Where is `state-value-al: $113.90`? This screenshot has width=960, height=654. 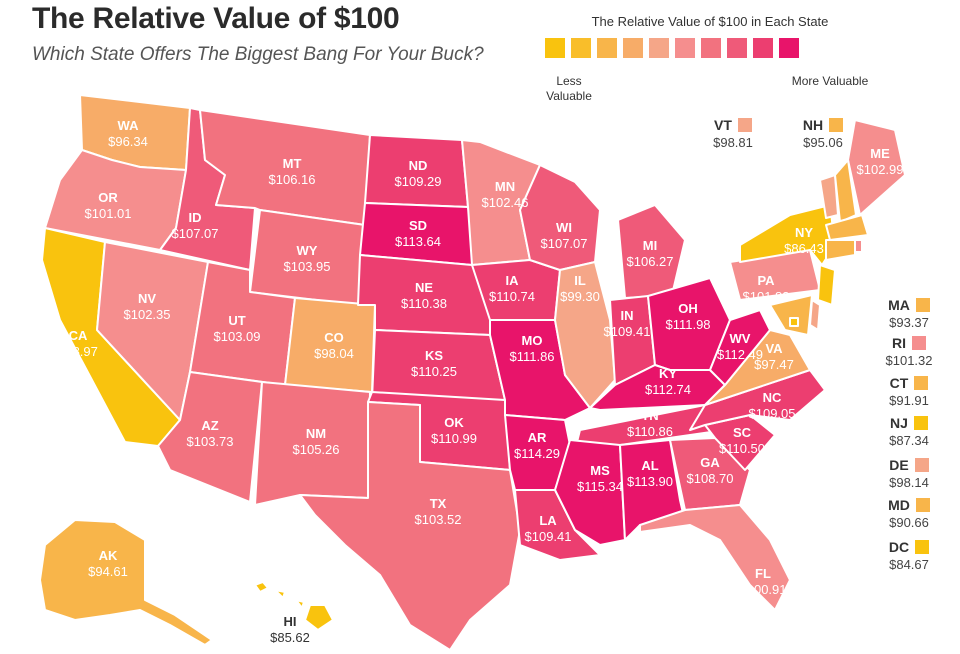
state-value-al: $113.90 is located at coordinates (650, 481).